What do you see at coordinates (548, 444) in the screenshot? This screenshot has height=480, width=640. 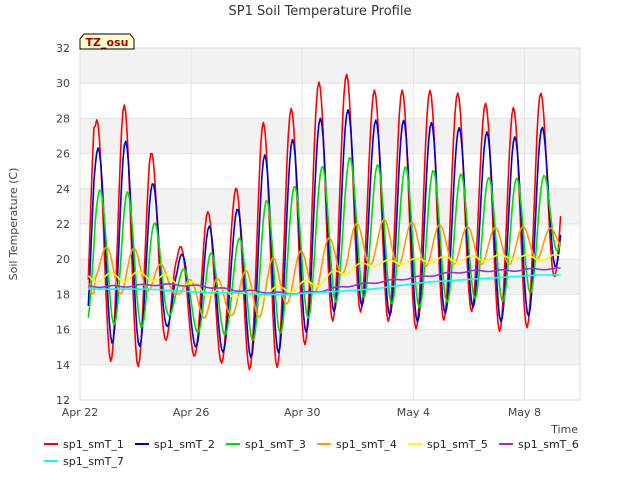 I see `legend-label-sp1_smT_6: sp1_smT_6` at bounding box center [548, 444].